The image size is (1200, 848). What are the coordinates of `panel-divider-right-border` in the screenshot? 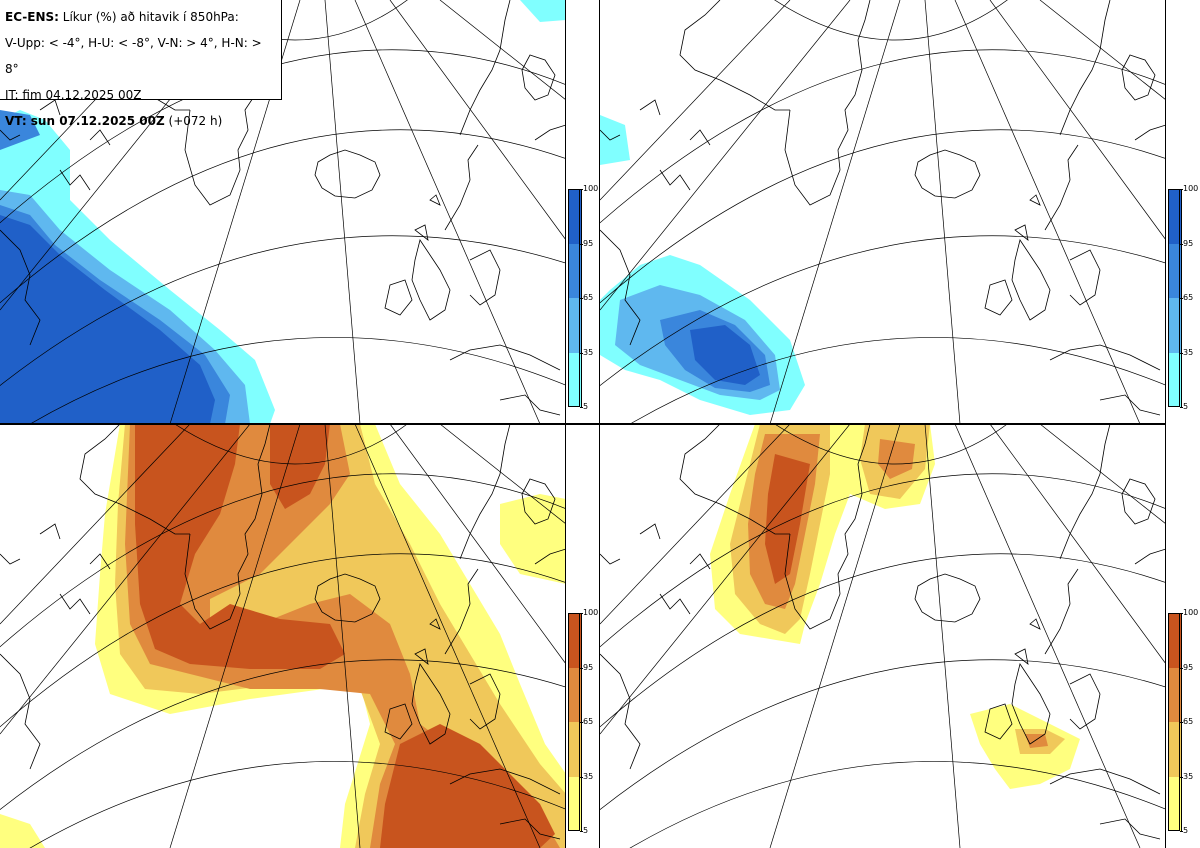 It's located at (599, 424).